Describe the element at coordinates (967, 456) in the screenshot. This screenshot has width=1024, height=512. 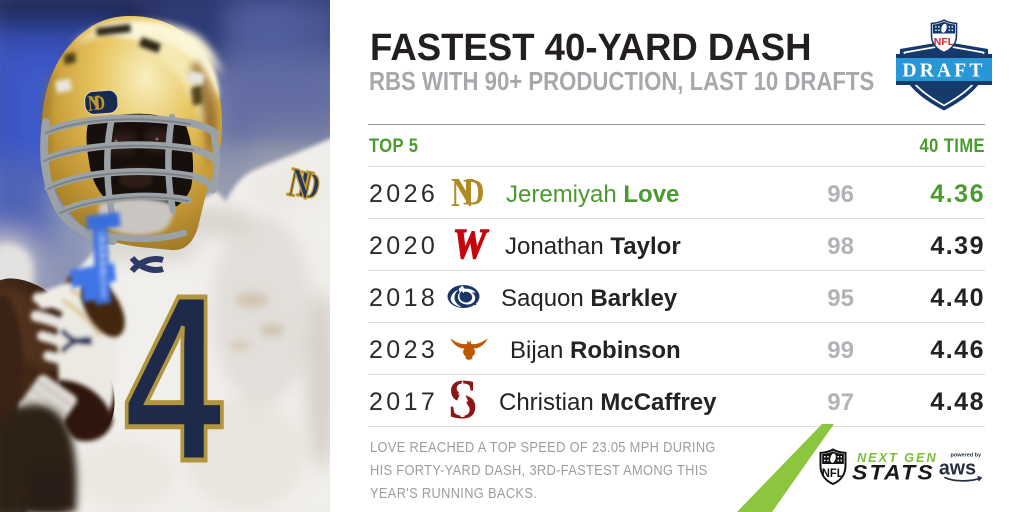
I see `svg-text: powered by` at that location.